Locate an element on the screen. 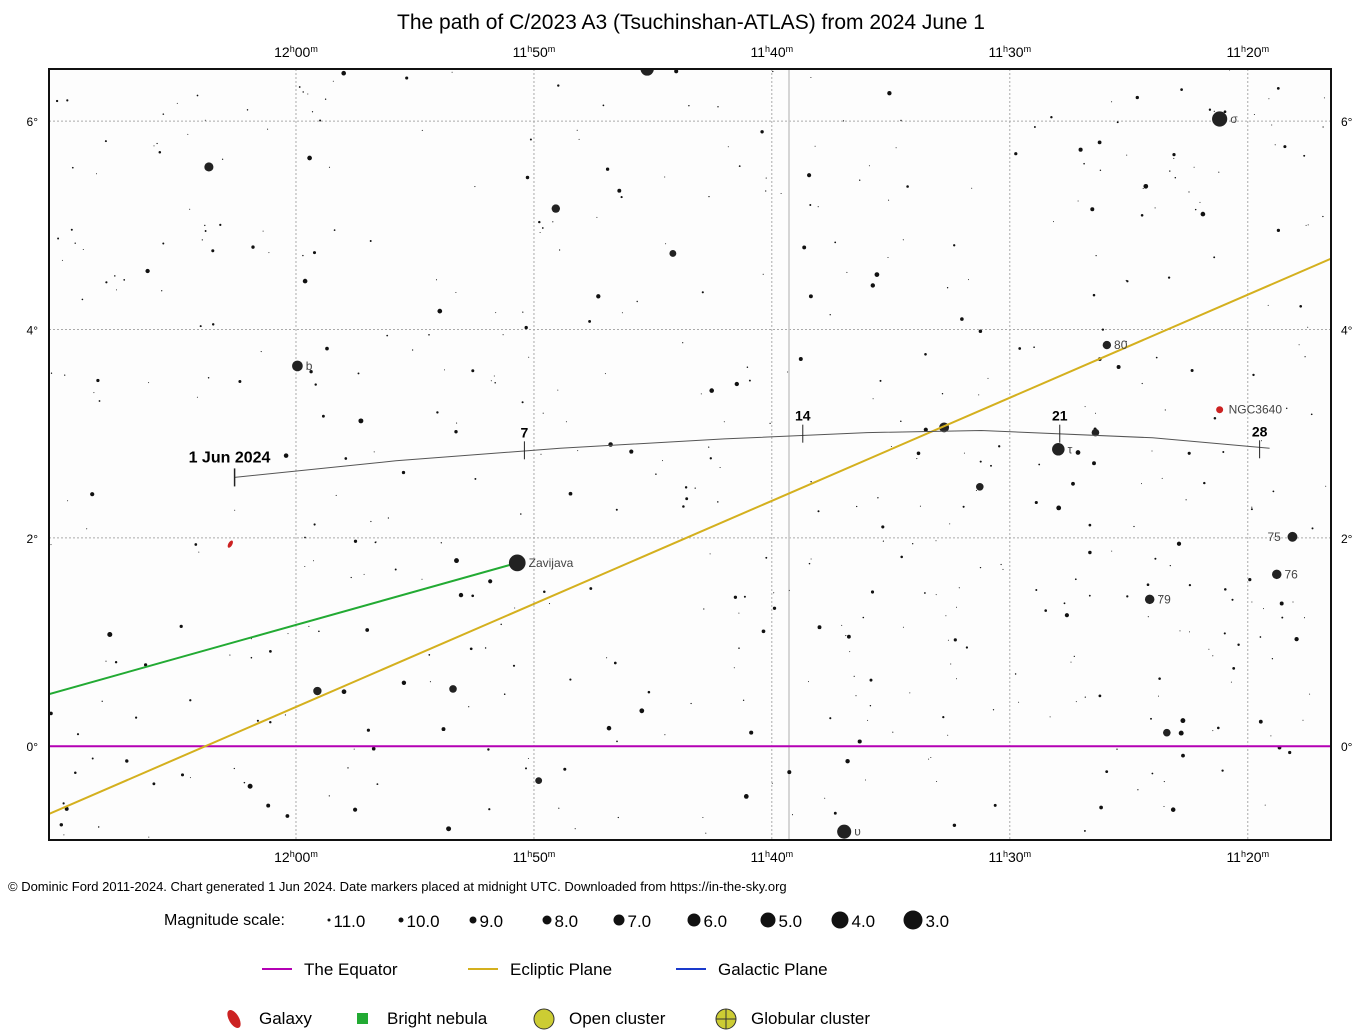 The image size is (1364, 1032). legend-line-label: The Equator is located at coordinates (351, 969).